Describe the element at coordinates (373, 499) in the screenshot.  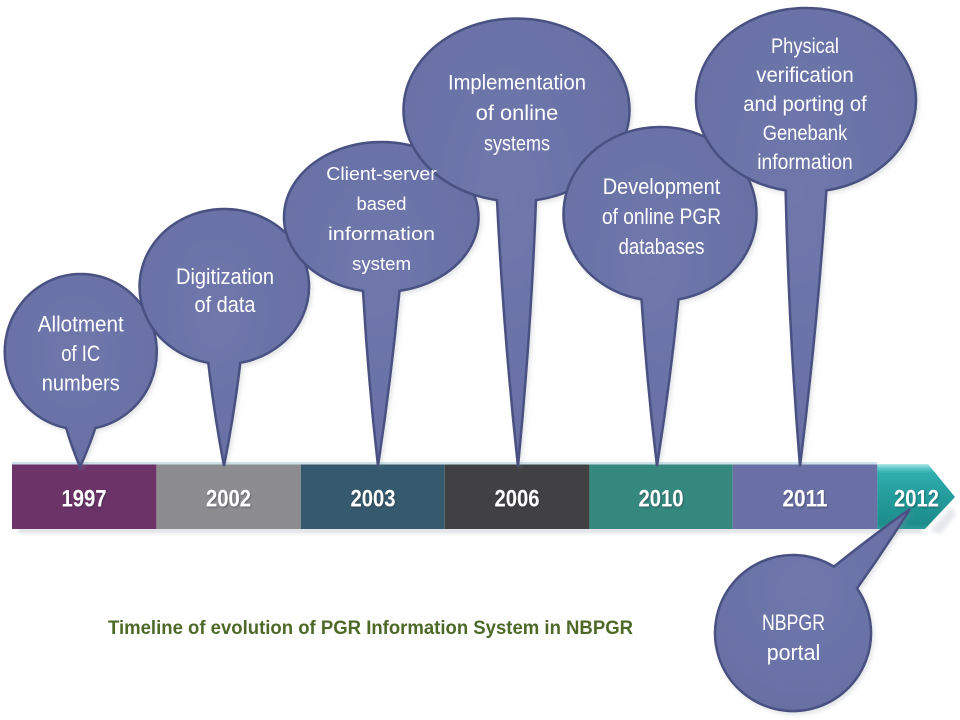
I see `svg-text: 2003` at that location.